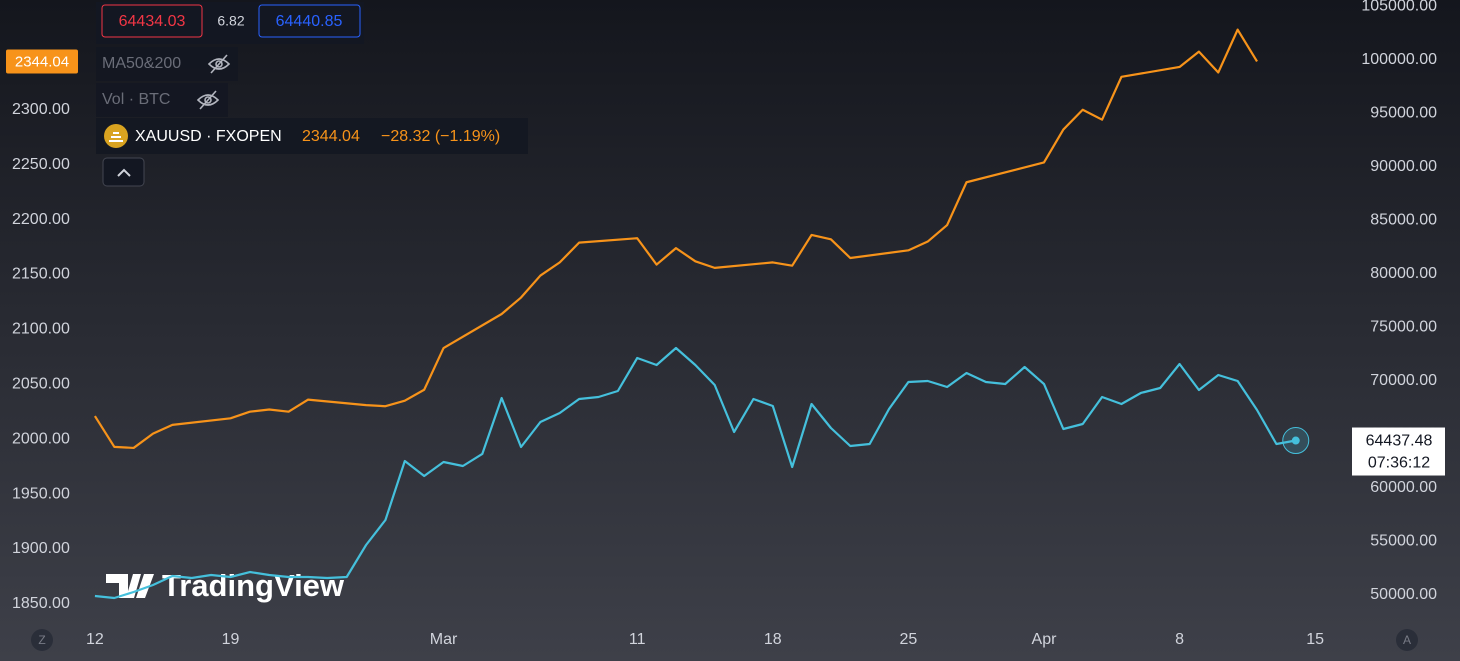 The width and height of the screenshot is (1460, 661). I want to click on bid-box, so click(152, 21).